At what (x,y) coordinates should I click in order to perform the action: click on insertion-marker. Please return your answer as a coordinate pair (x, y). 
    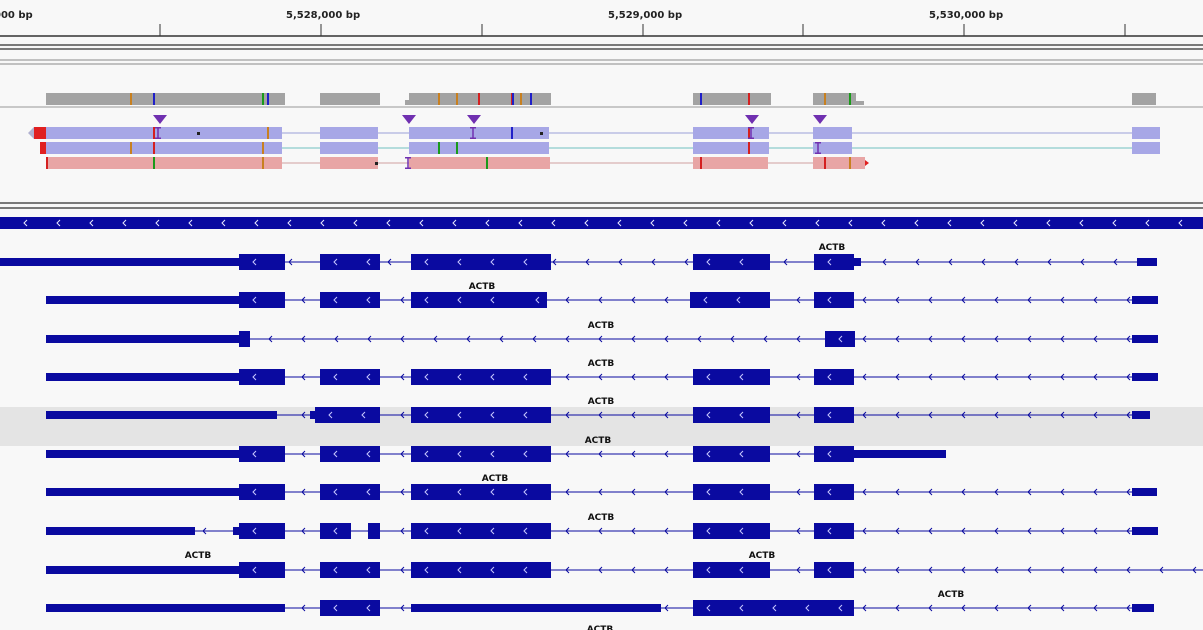
    Looking at the image, I should click on (751, 133).